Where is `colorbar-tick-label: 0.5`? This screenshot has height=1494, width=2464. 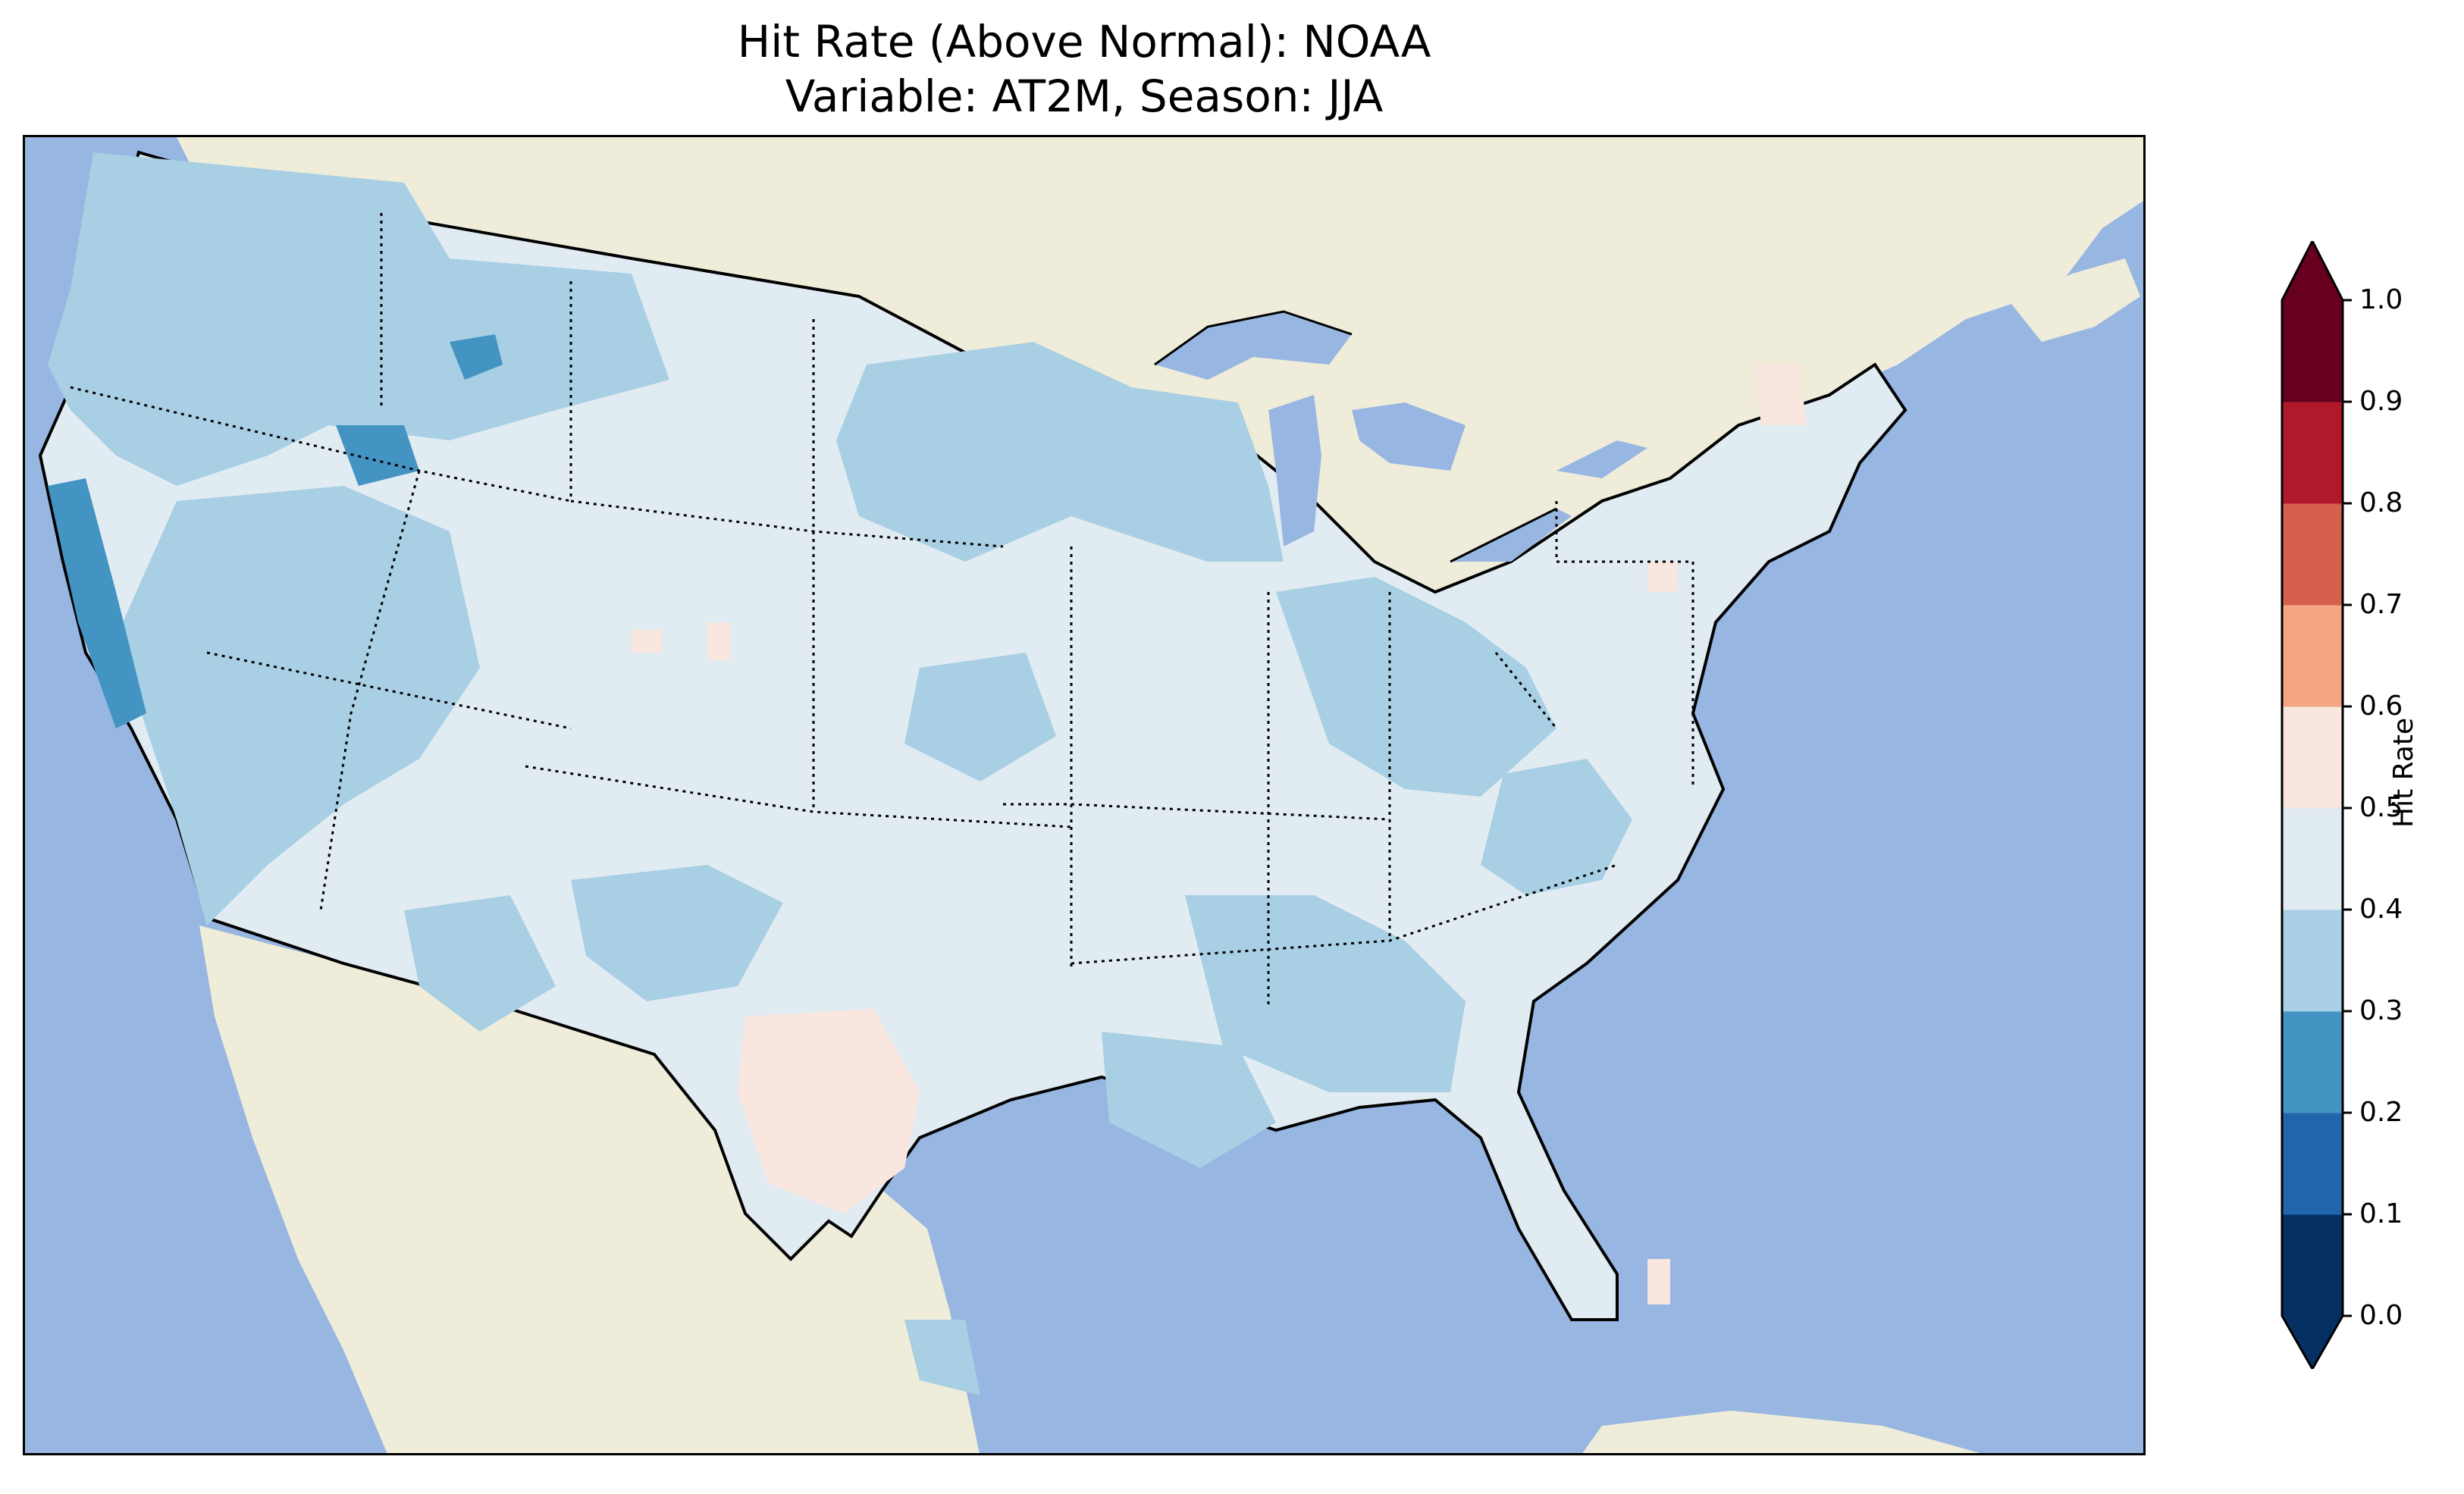
colorbar-tick-label: 0.5 is located at coordinates (2381, 807).